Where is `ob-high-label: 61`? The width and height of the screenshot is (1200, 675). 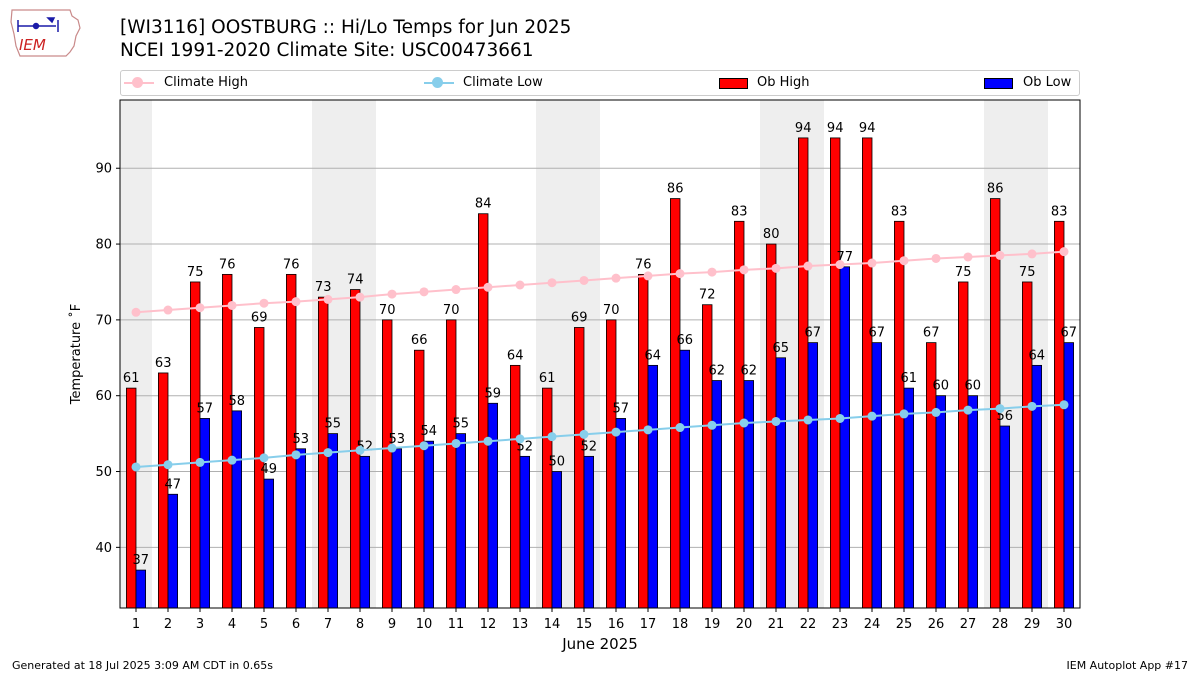 ob-high-label: 61 is located at coordinates (547, 378).